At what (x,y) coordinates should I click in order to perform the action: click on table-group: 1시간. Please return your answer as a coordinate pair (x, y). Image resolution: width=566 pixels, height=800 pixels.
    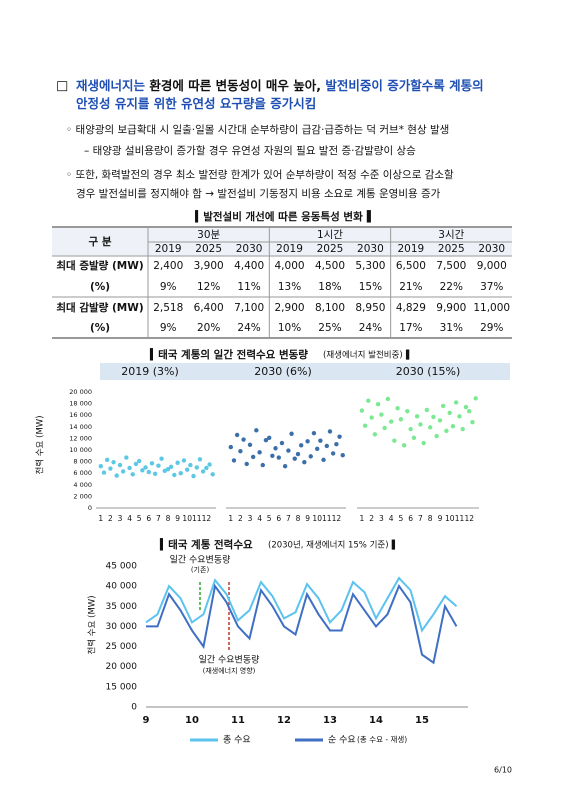
    Looking at the image, I should click on (330, 235).